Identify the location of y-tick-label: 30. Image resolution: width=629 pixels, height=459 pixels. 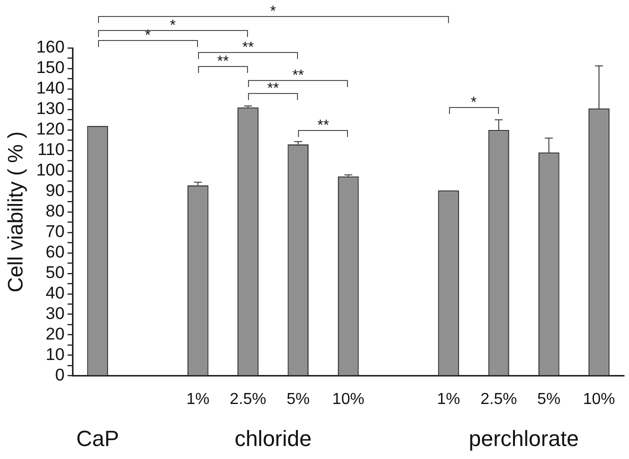
(55, 314).